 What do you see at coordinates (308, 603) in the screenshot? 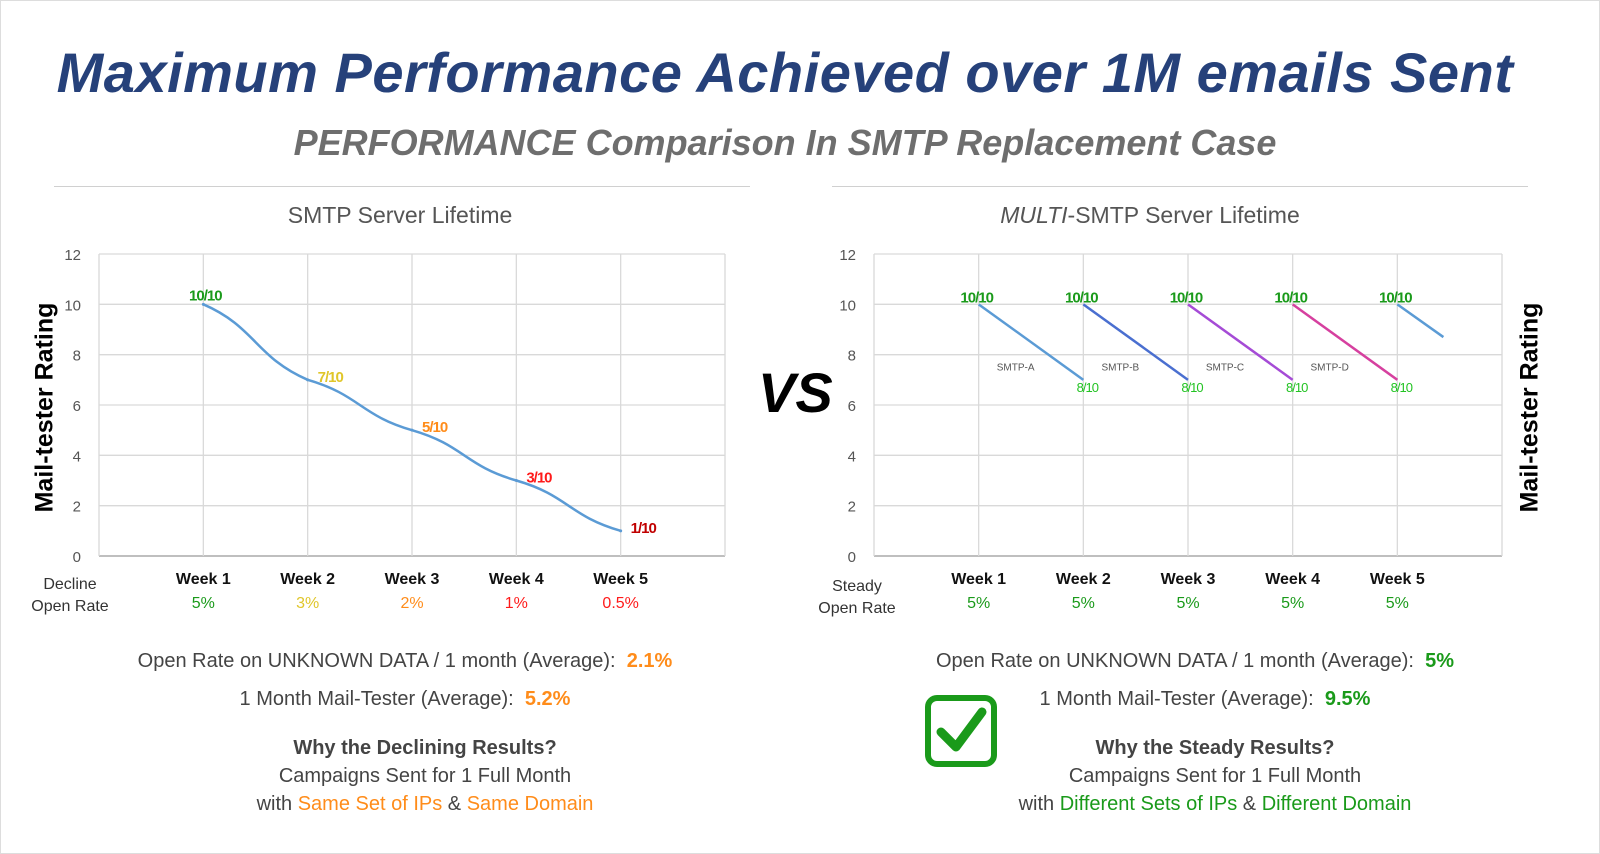
I see `open-rate-value: 3%` at bounding box center [308, 603].